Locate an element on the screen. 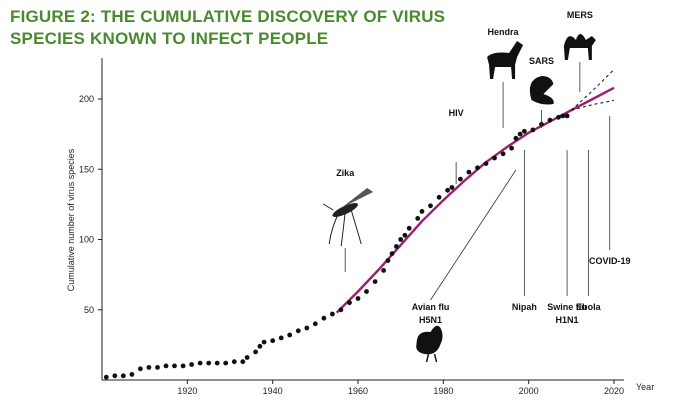 The width and height of the screenshot is (700, 400). y-tick-label: 50 is located at coordinates (89, 310).